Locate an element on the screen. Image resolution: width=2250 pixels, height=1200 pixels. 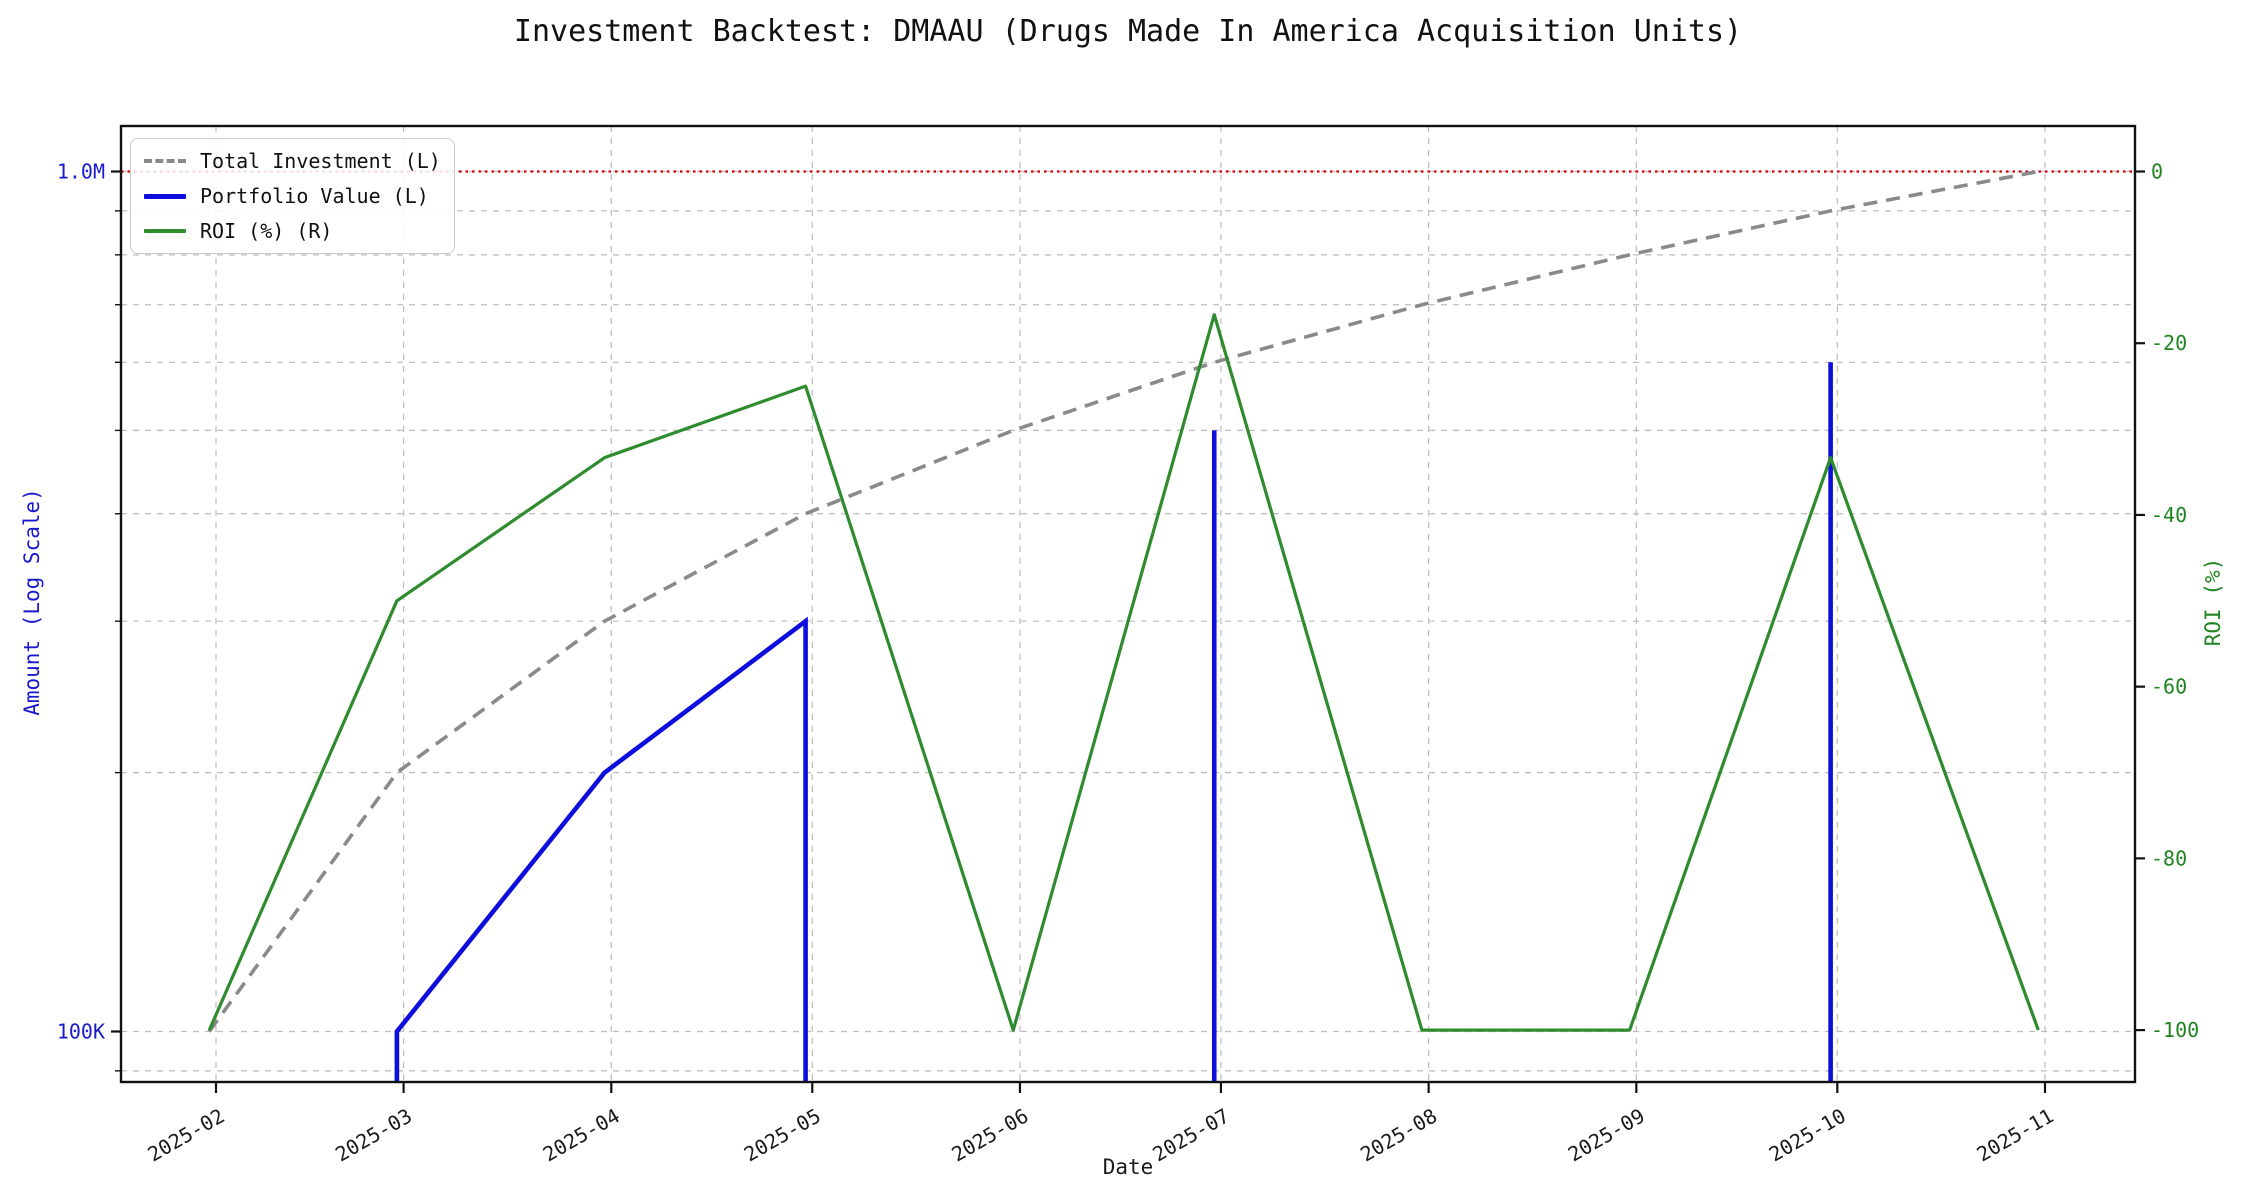
y-right-tick-label: -100 is located at coordinates (2175, 1030).